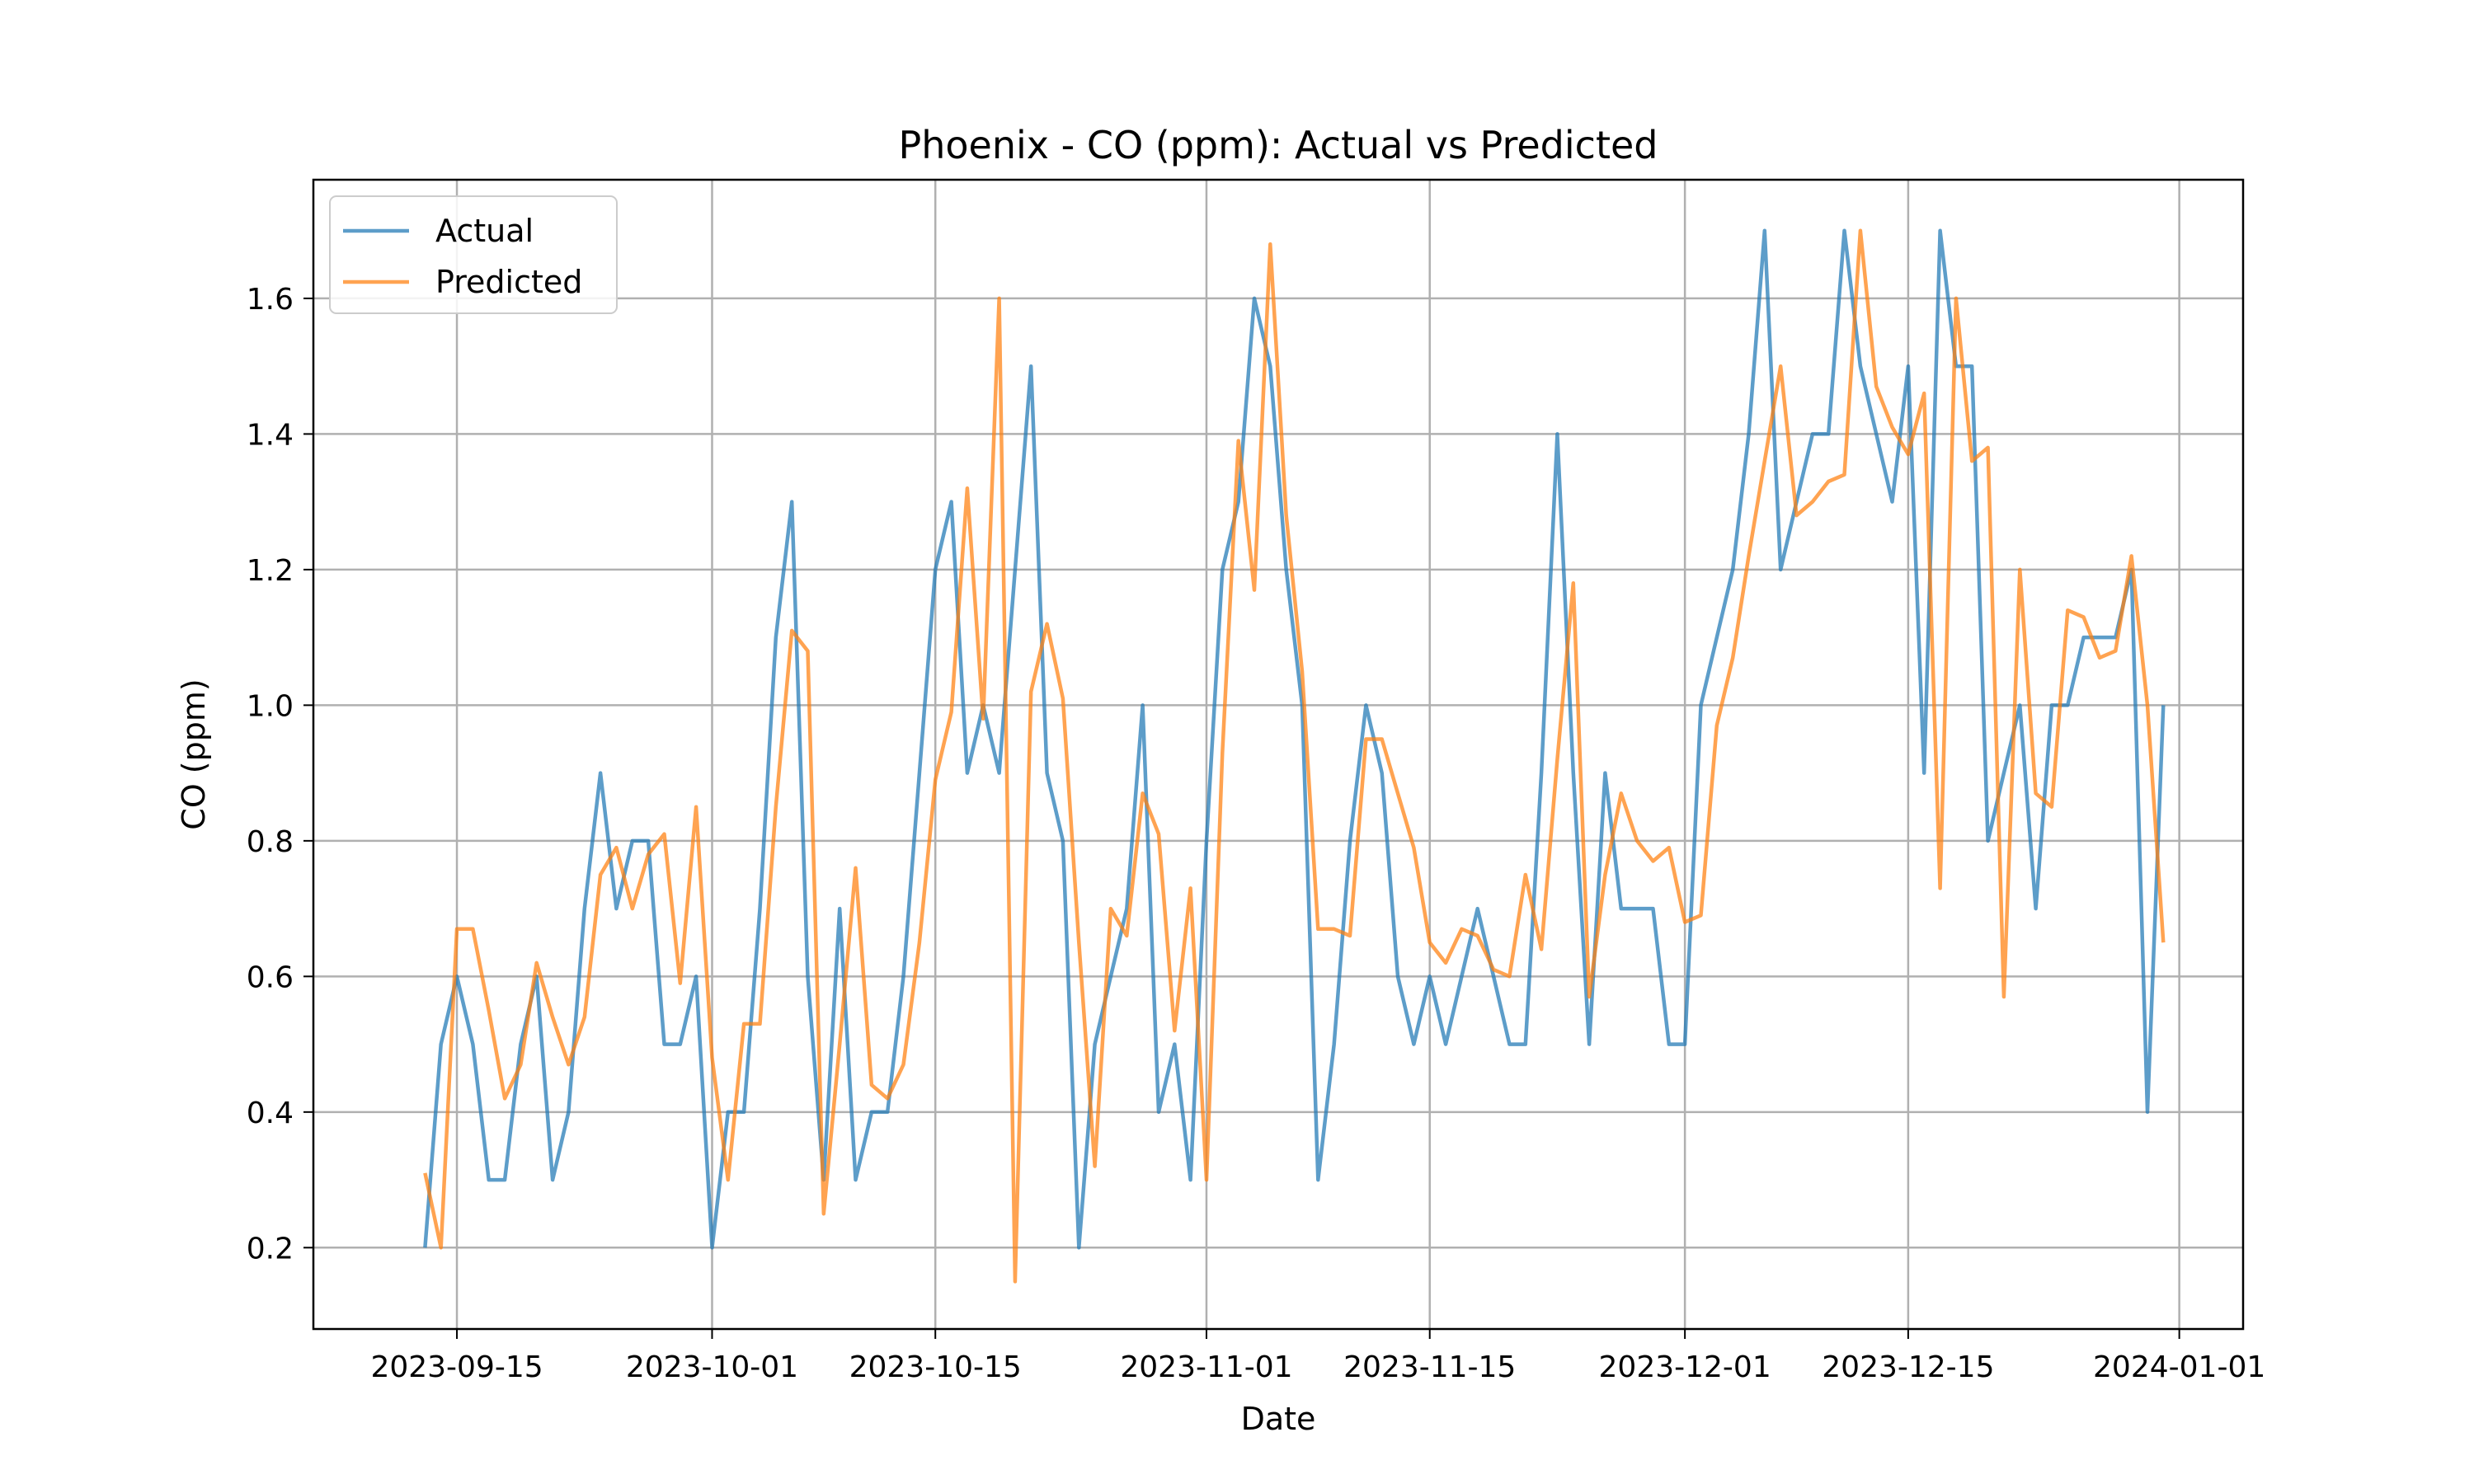 The image size is (2474, 1484). What do you see at coordinates (270, 435) in the screenshot?
I see `y-tick-label: 1.4` at bounding box center [270, 435].